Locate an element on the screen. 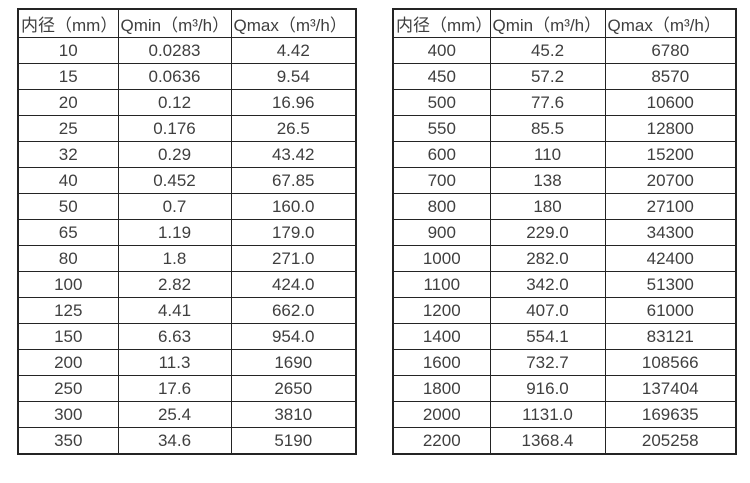  table-row: 250 17.6 2650 is located at coordinates (187, 388).